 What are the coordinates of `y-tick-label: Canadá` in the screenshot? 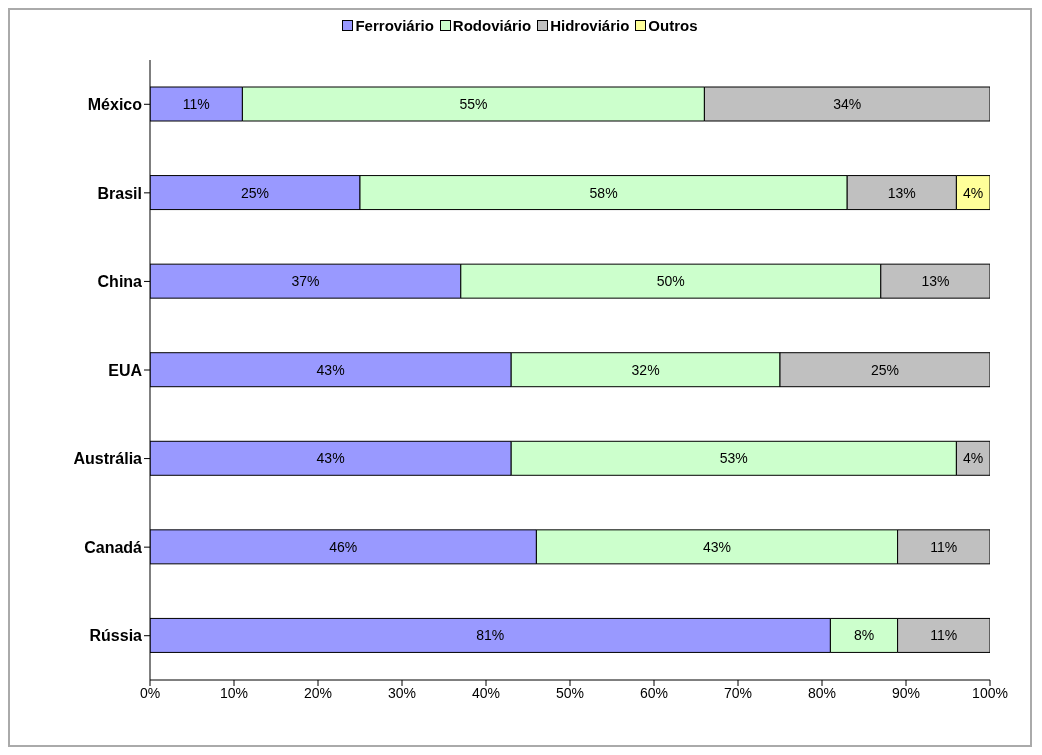 It's located at (113, 547).